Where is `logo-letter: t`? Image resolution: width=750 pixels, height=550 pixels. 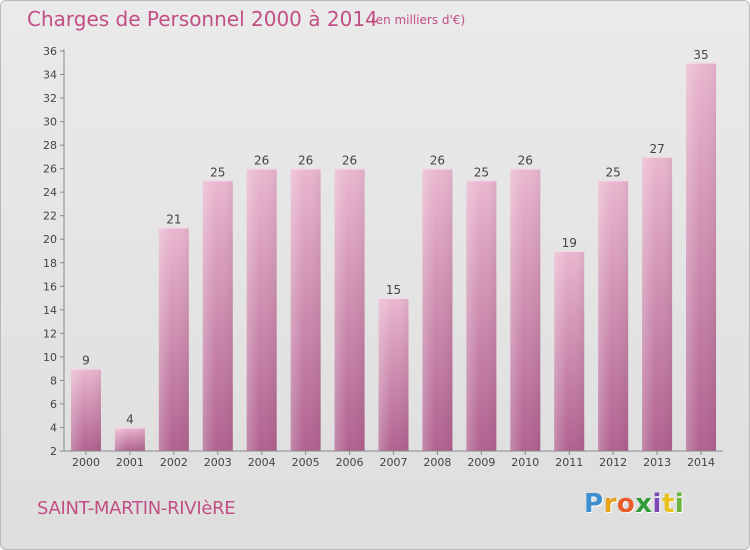 logo-letter: t is located at coordinates (668, 504).